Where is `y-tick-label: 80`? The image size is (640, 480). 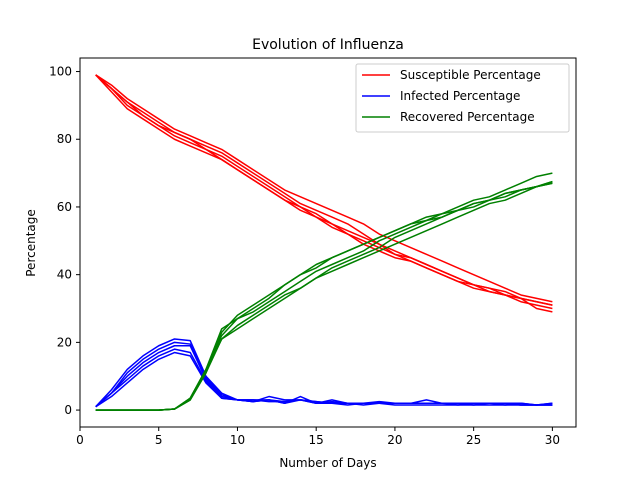
y-tick-label: 80 is located at coordinates (64, 139).